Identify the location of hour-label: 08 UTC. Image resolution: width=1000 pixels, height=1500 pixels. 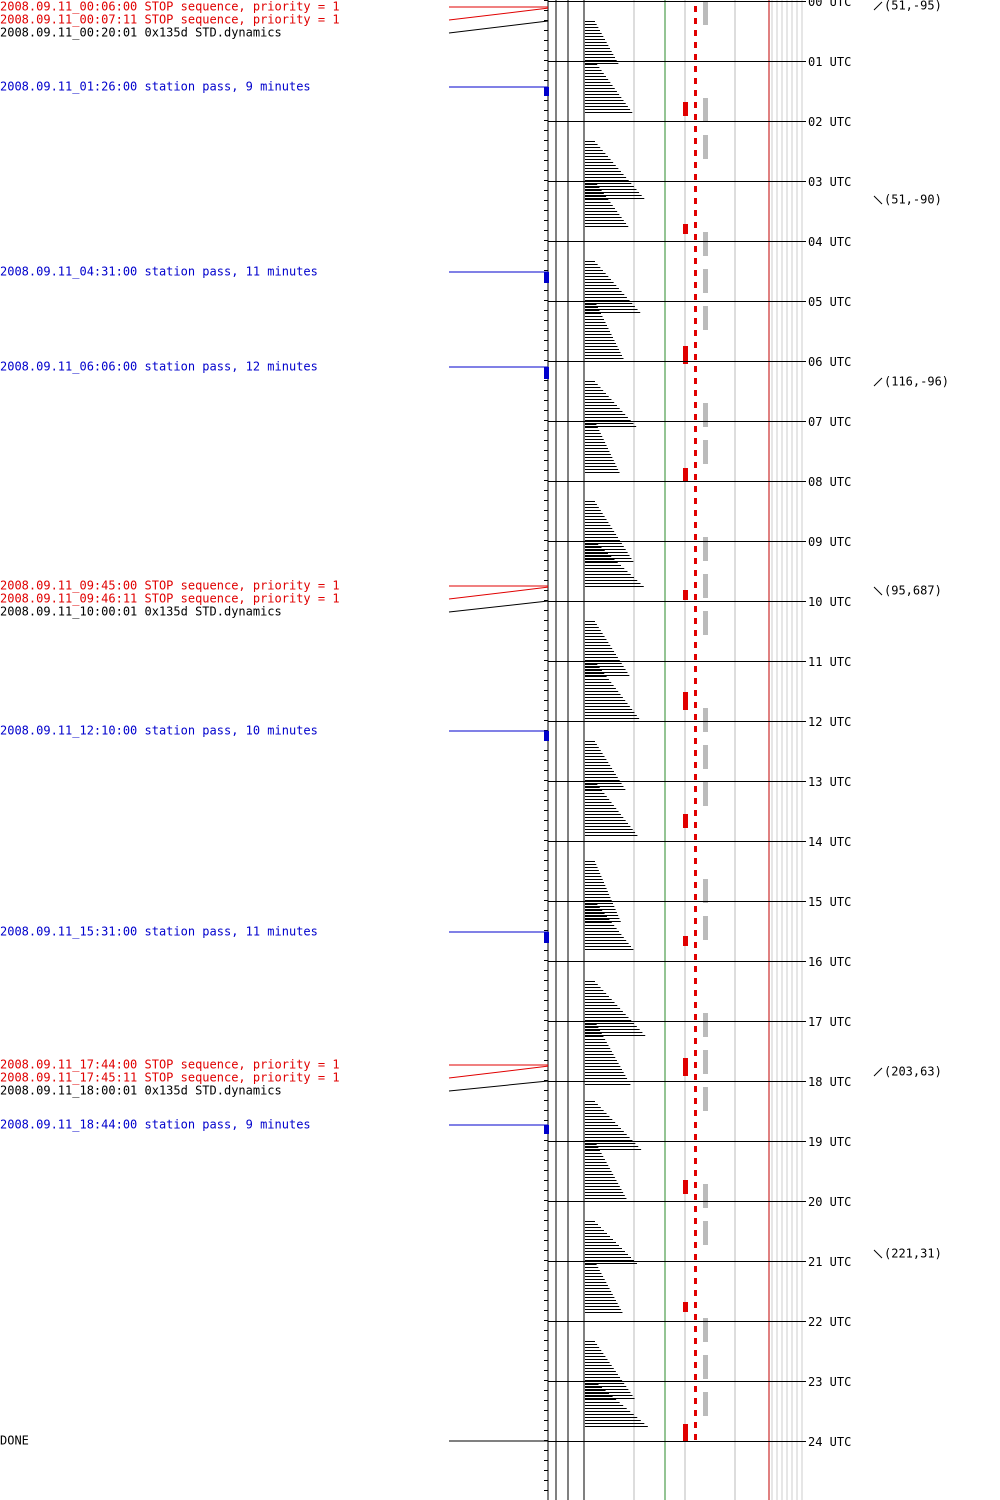
(829, 482).